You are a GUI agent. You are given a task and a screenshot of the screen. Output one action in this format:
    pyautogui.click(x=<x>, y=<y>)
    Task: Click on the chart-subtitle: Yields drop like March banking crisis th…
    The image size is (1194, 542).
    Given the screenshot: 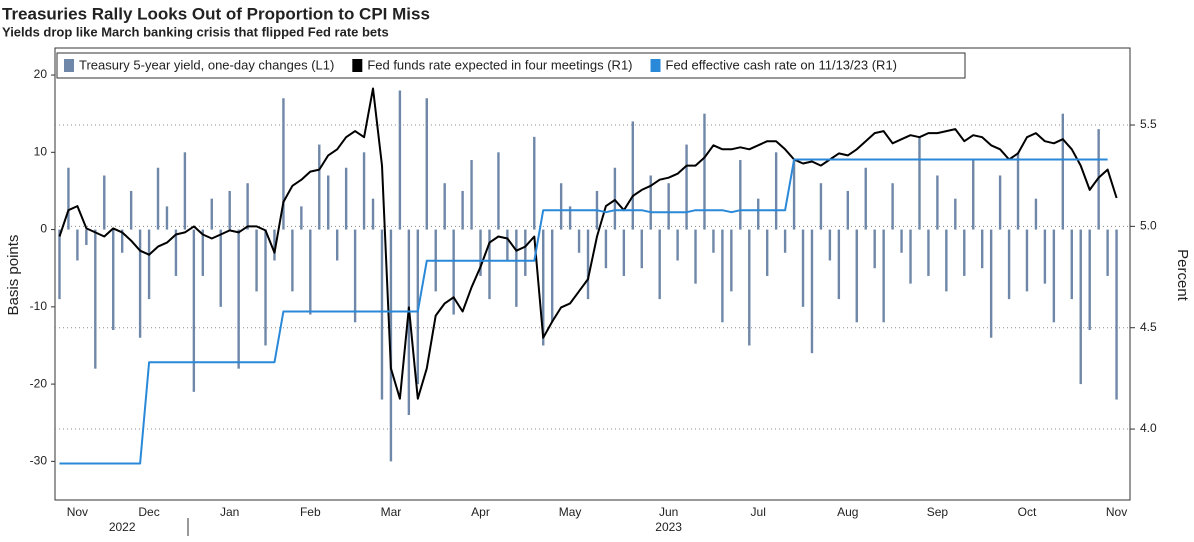 What is the action you would take?
    pyautogui.click(x=195, y=31)
    